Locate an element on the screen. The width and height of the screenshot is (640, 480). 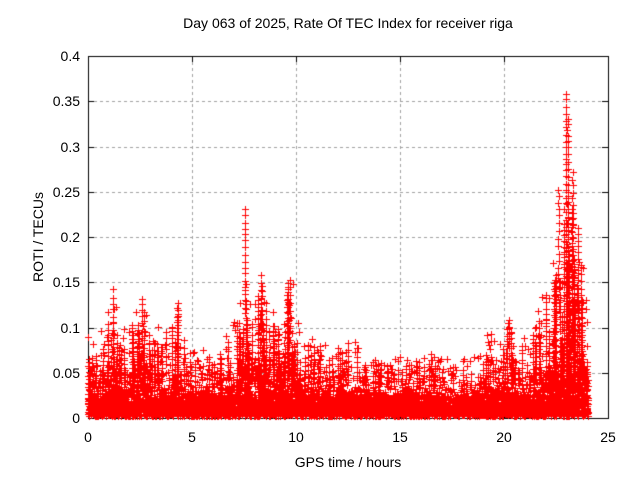
x-tick-label: 25 is located at coordinates (608, 437).